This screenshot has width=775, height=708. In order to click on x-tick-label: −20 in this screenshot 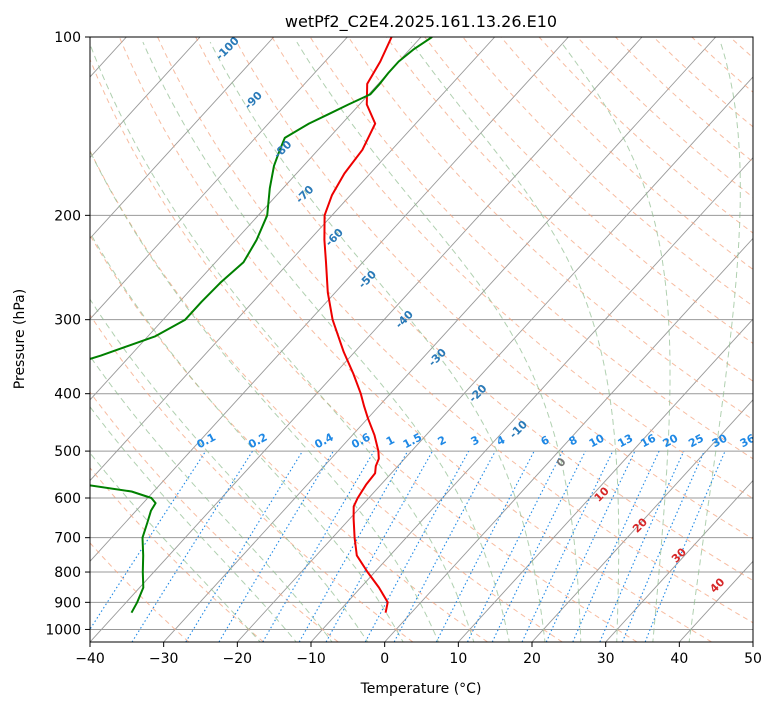, I will do `click(238, 659)`.